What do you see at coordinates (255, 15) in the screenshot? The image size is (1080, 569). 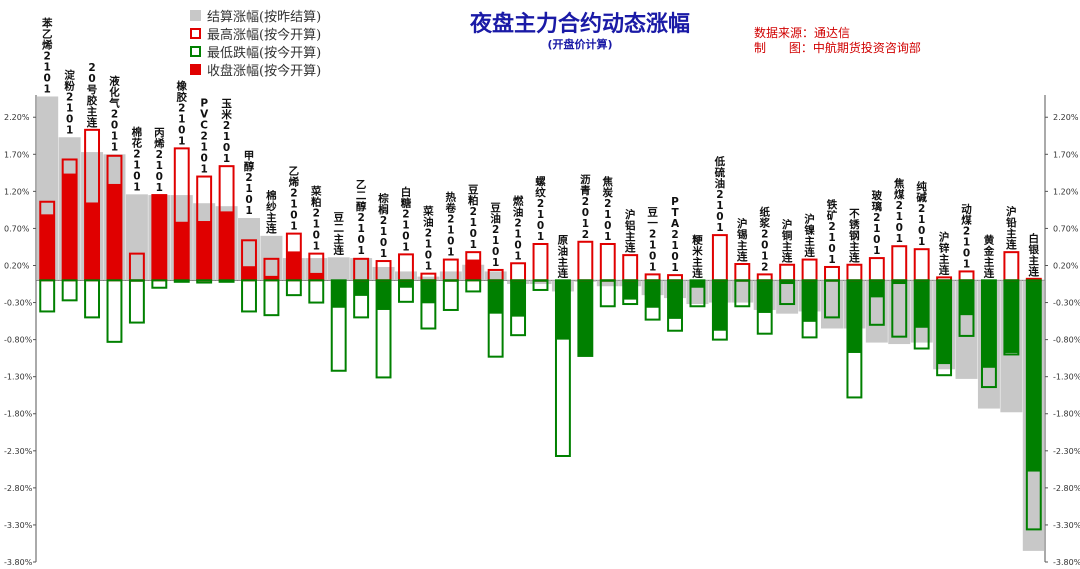 I see `legend-item-settle: 结算涨幅(按昨结算)` at bounding box center [255, 15].